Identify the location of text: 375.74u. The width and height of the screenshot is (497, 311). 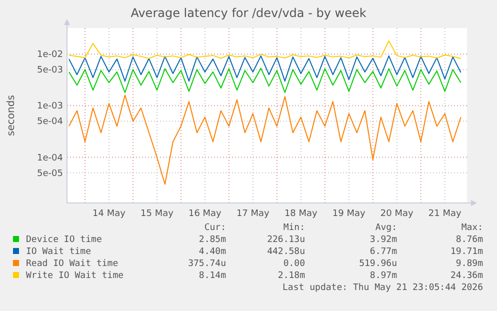
(207, 264).